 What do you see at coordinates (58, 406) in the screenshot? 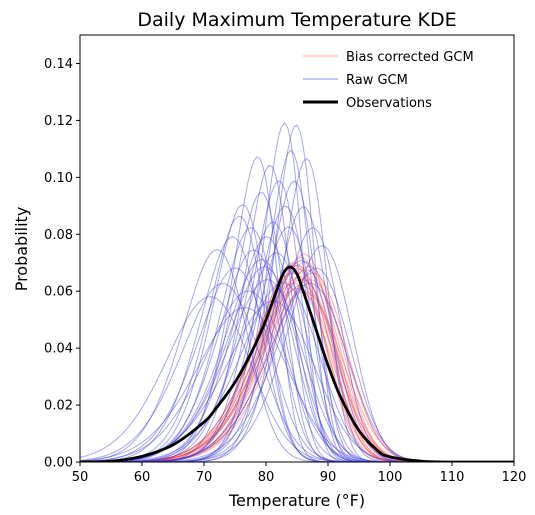
I see `y-tick-label: 0.02` at bounding box center [58, 406].